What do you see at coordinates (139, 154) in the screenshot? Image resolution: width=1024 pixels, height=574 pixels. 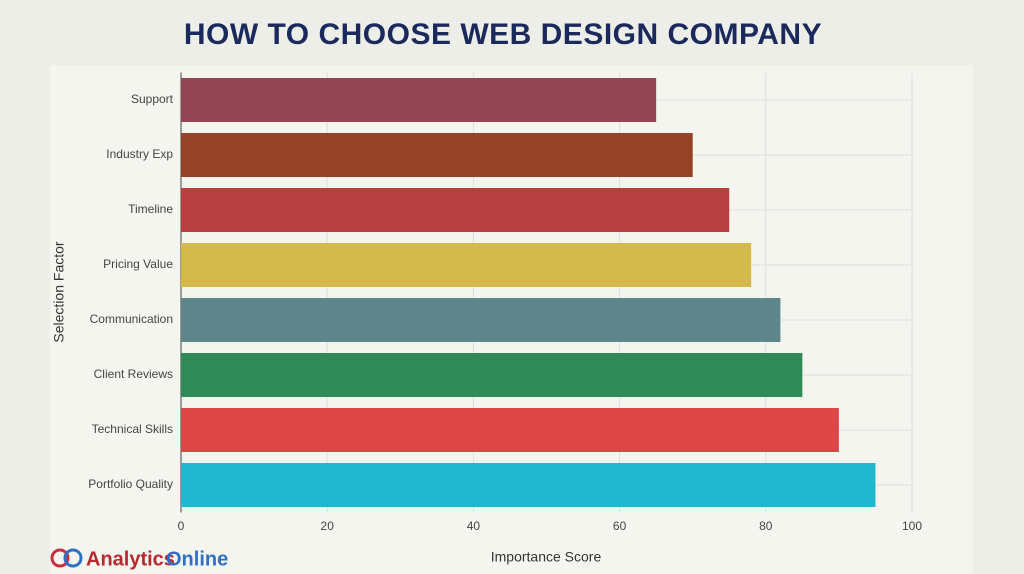 I see `y-tick-label: Industry Exp` at bounding box center [139, 154].